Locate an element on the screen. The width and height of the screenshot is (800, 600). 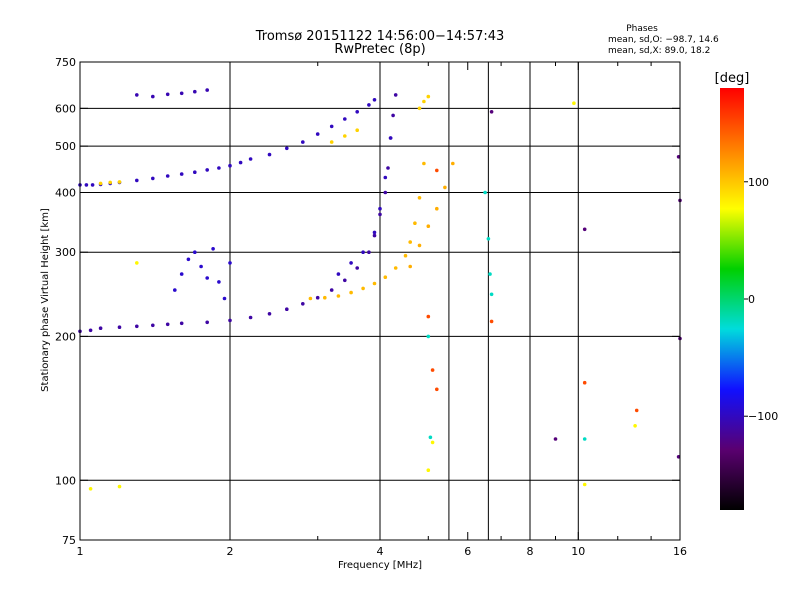
y-tick-label: 200 is located at coordinates (65, 336).